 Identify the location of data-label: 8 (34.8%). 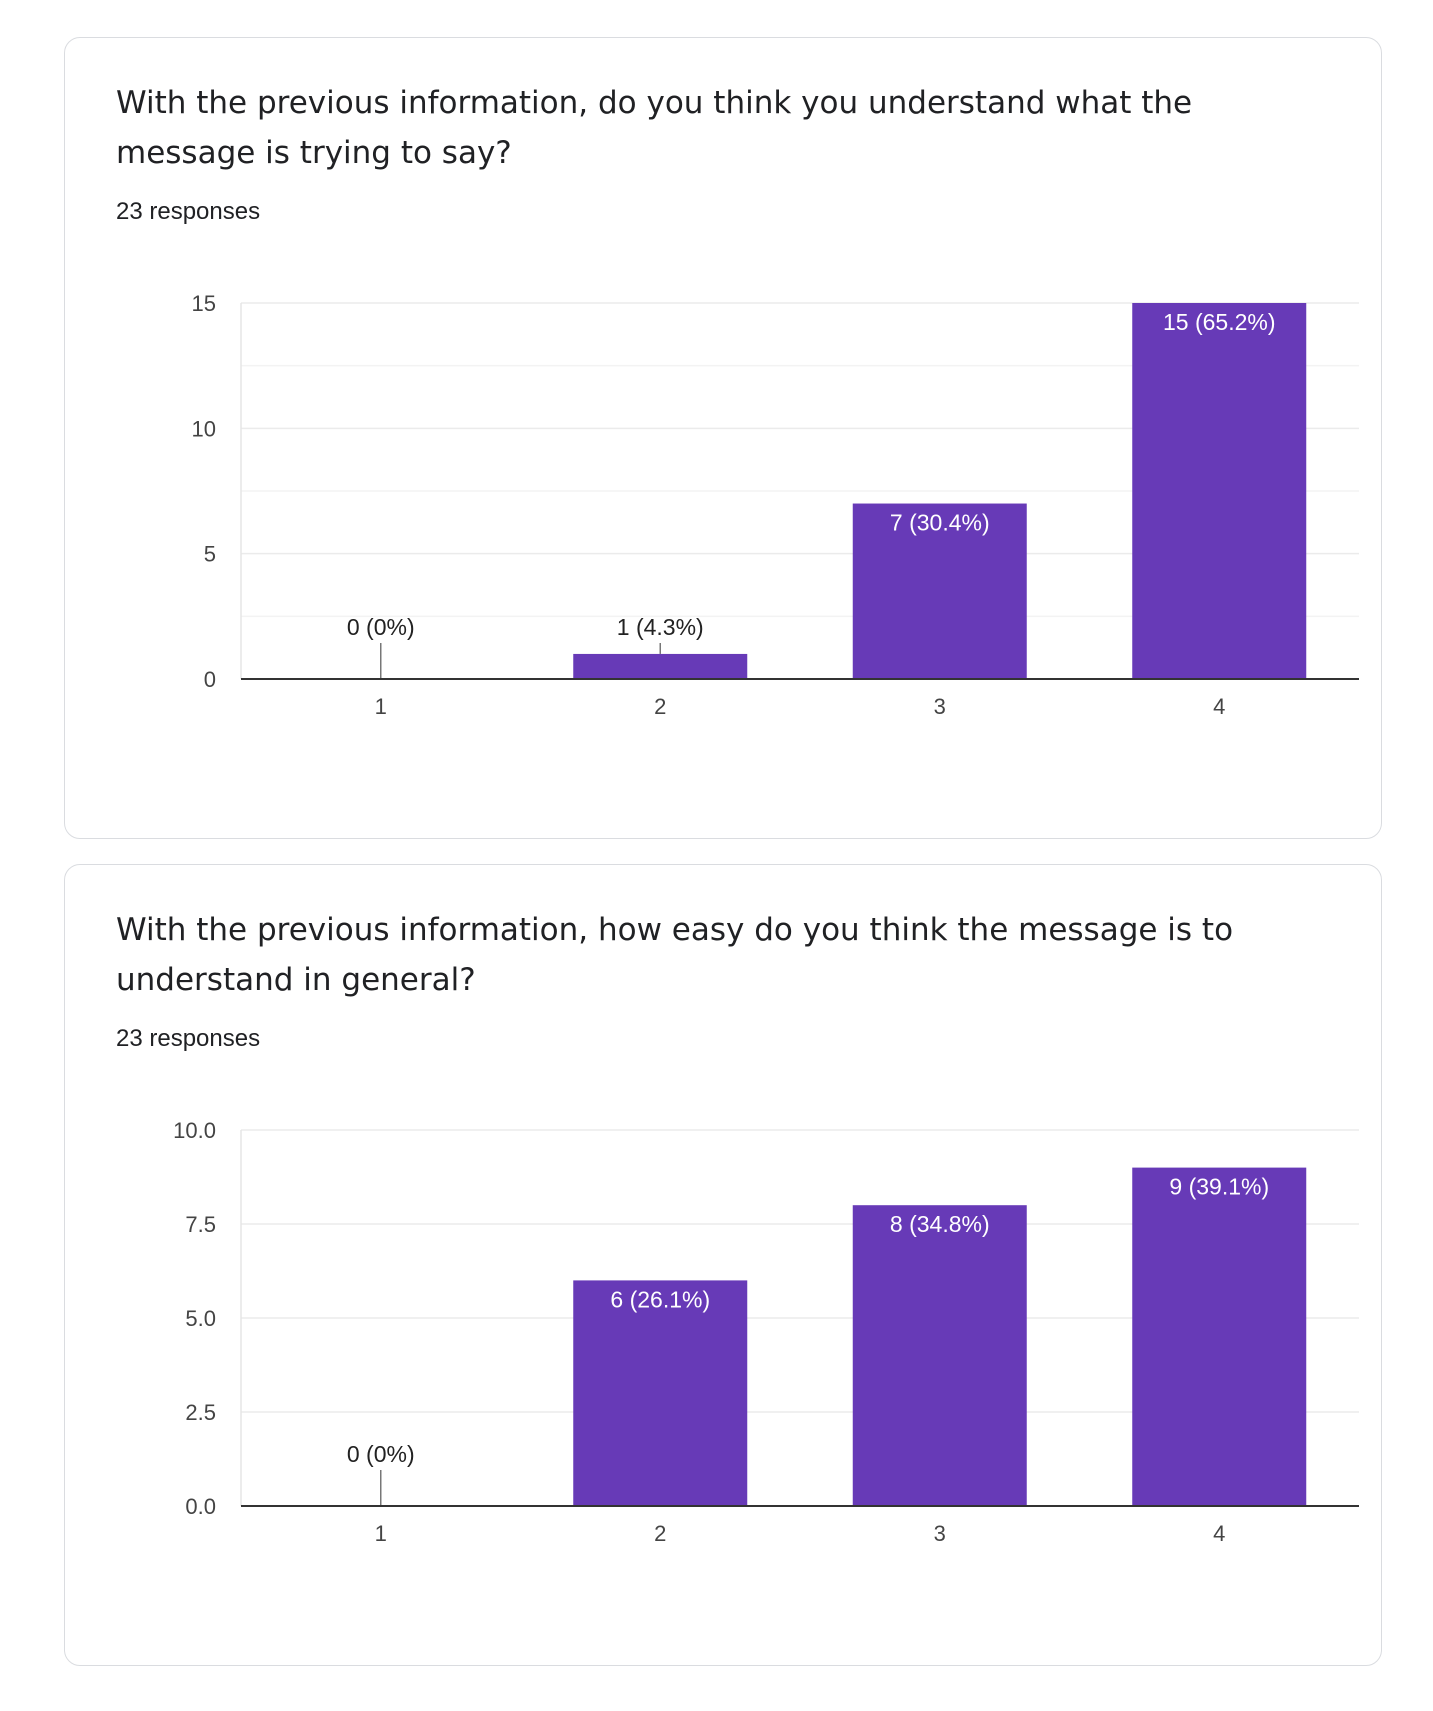
(940, 1224).